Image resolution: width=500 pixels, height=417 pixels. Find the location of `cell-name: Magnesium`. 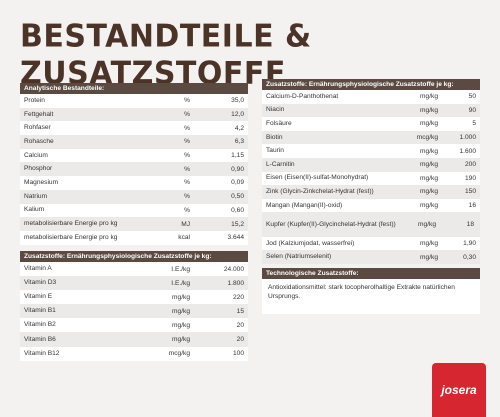

cell-name: Magnesium is located at coordinates (41, 182).